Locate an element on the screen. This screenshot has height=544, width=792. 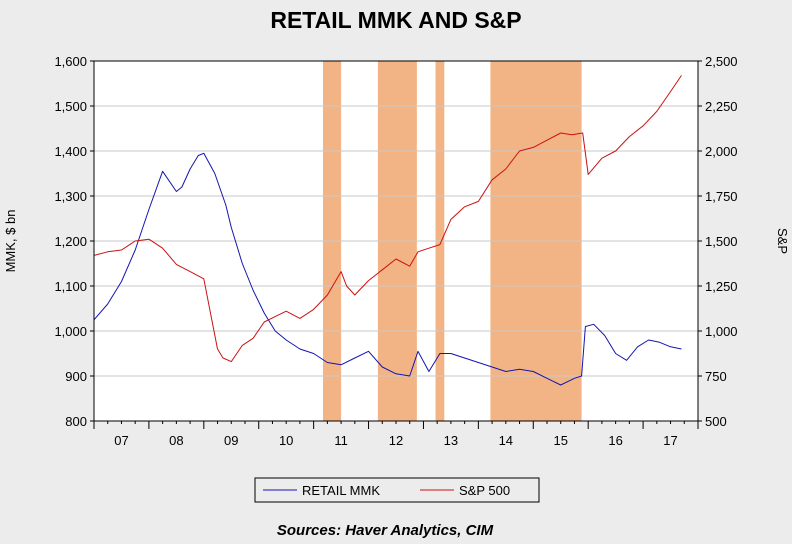
x-tick-label: 13 is located at coordinates (451, 440).